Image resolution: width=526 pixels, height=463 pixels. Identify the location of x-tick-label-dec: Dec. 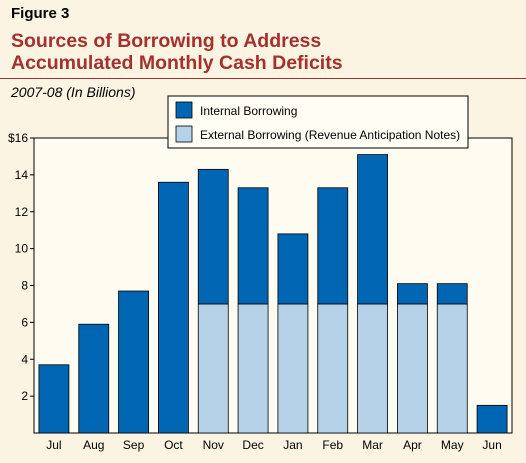
(252, 445).